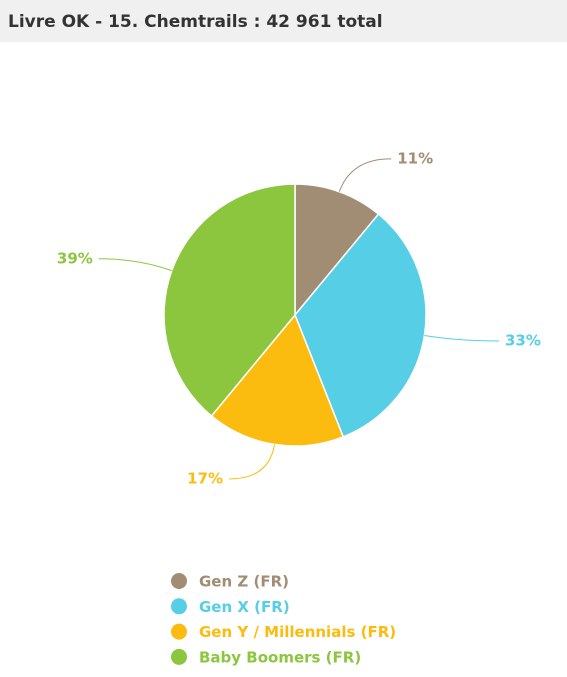 The width and height of the screenshot is (567, 677). Describe the element at coordinates (280, 657) in the screenshot. I see `legend-label: Baby Boomers (FR)` at that location.